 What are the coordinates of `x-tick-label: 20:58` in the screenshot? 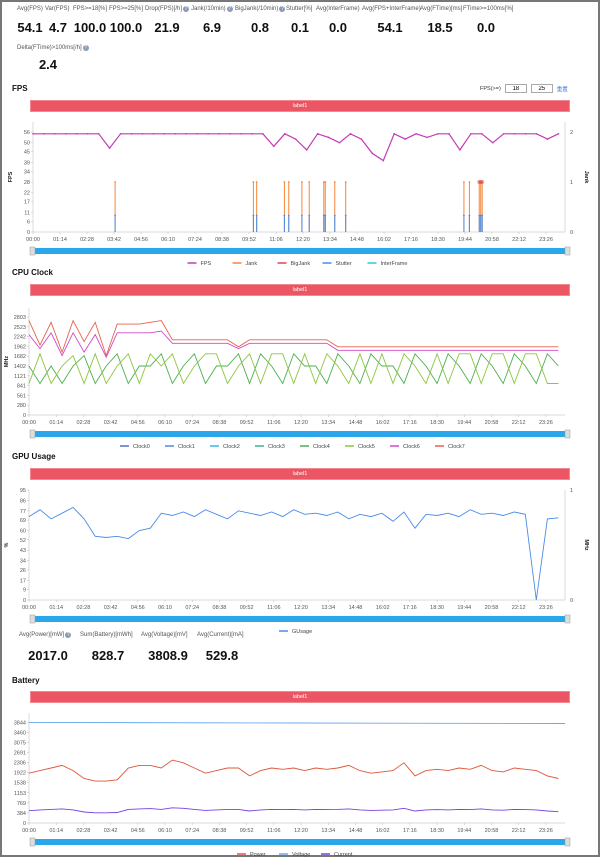 It's located at (492, 423).